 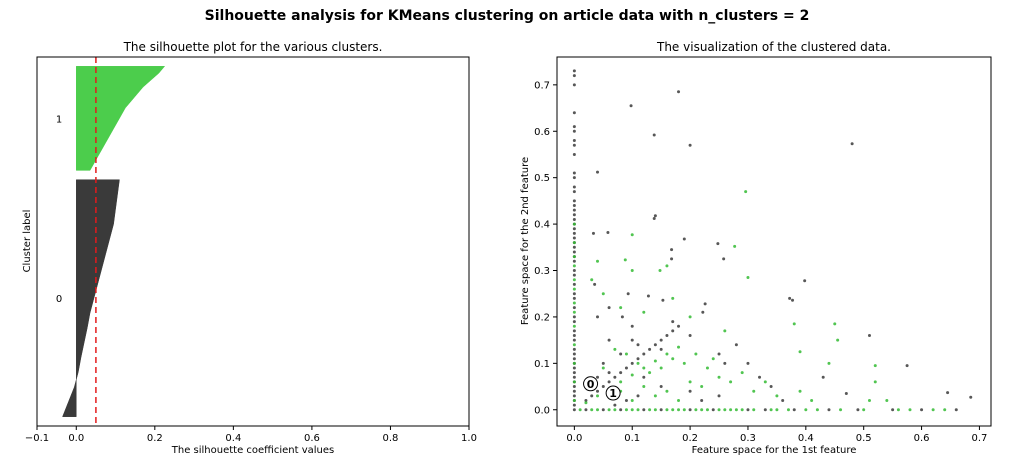 I want to click on scatter-y-tick-label: 0.7, so click(x=542, y=85).